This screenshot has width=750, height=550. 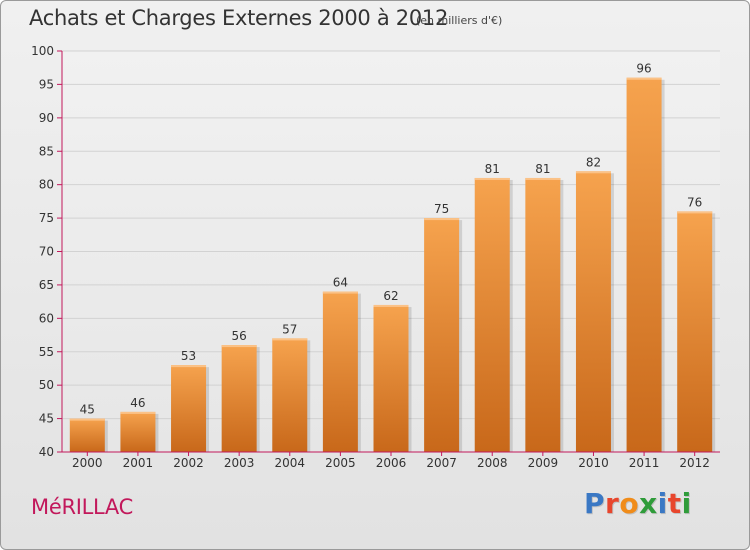 What do you see at coordinates (459, 20) in the screenshot?
I see `chart-unit-label: (en milliers d'€)` at bounding box center [459, 20].